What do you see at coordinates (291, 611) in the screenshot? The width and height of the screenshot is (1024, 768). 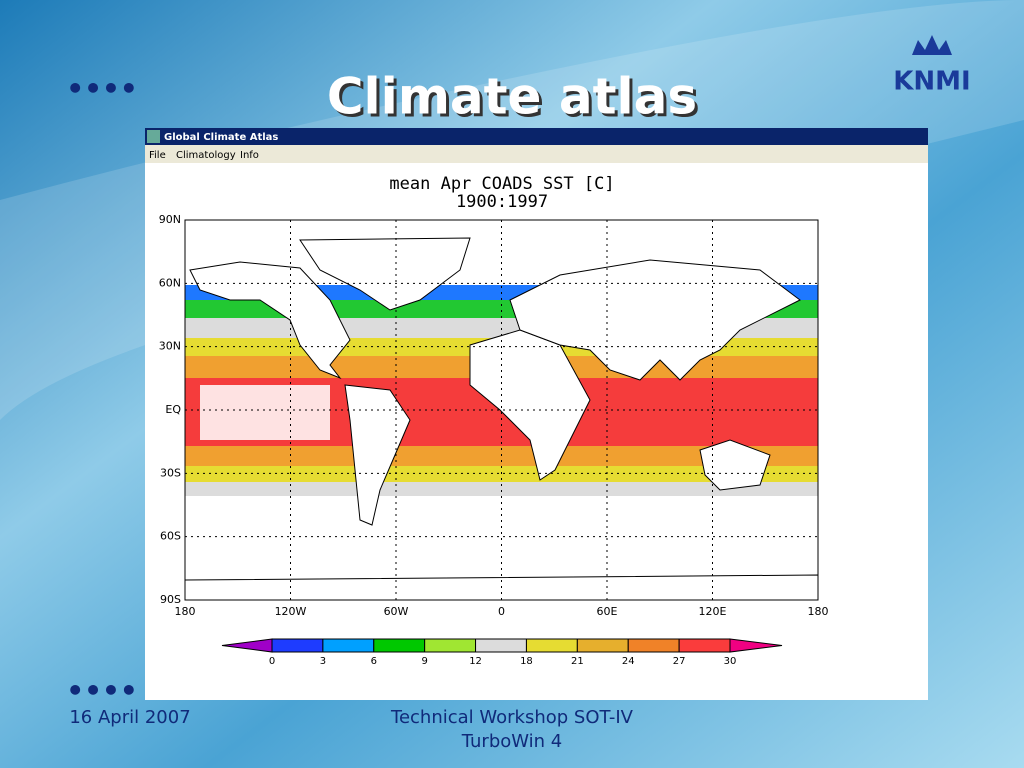 I see `lon-label: 120W` at bounding box center [291, 611].